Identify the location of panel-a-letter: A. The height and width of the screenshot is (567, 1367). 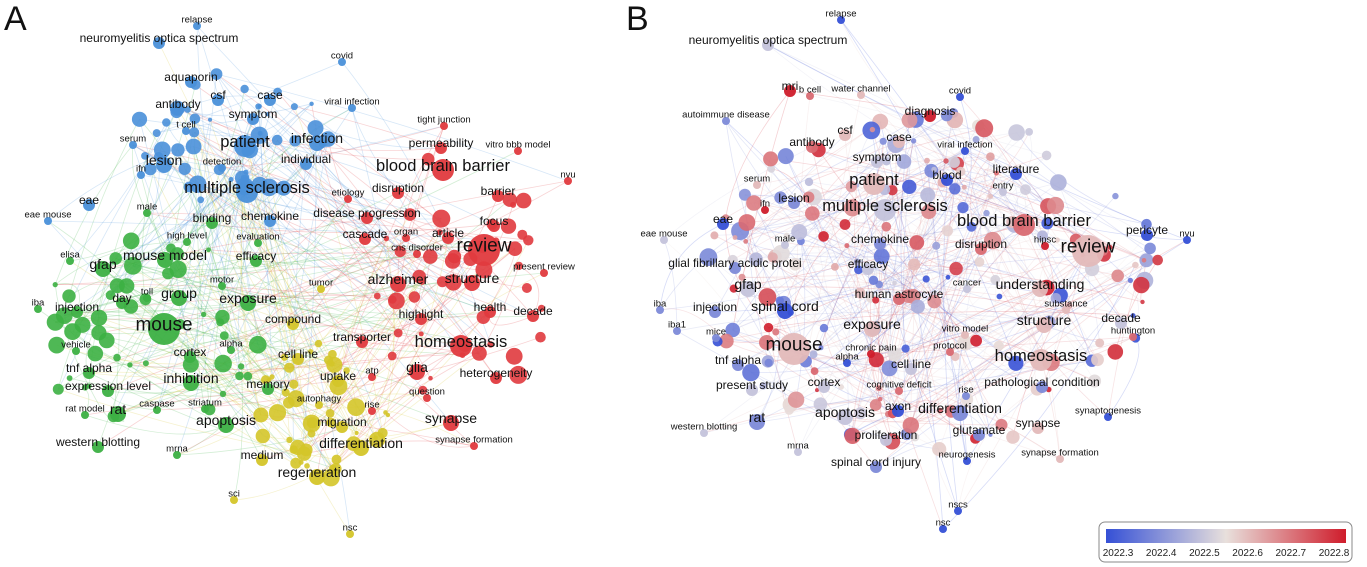
(15, 19).